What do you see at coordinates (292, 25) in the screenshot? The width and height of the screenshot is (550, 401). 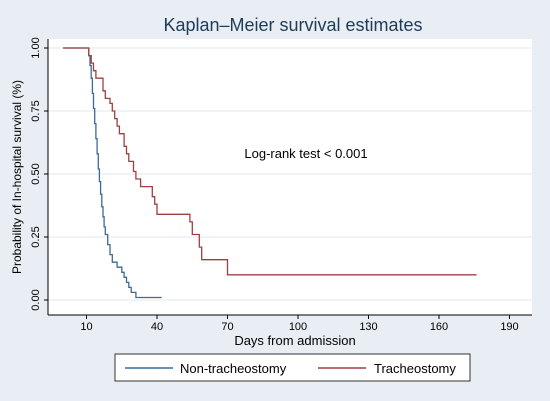 I see `chart-title: Kaplan–Meier survival estimates` at bounding box center [292, 25].